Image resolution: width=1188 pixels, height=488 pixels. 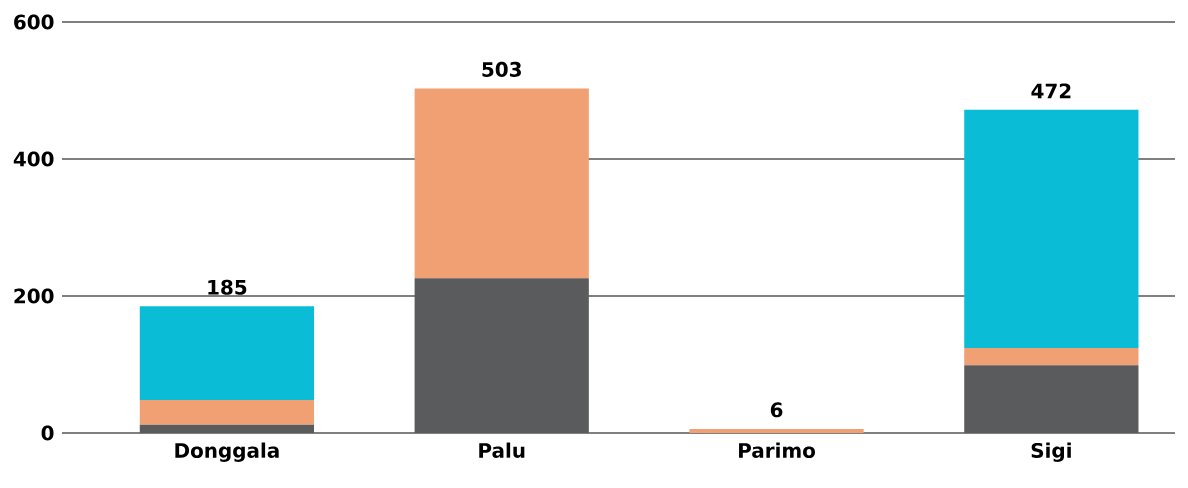 I want to click on total-label: 185, so click(x=227, y=287).